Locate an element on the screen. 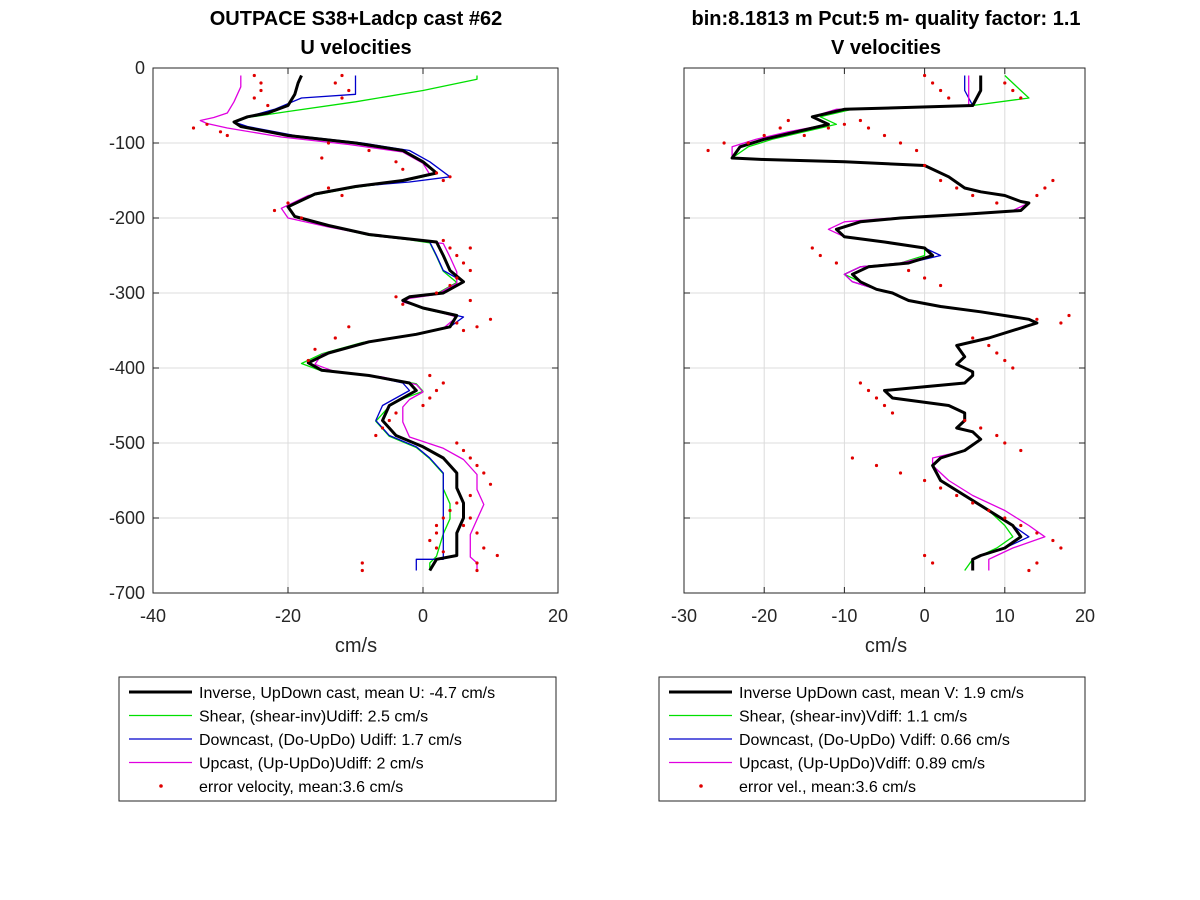  u-legend-label: Shear, (shear-inv)Udiff: 2.5 cm/s is located at coordinates (313, 717).